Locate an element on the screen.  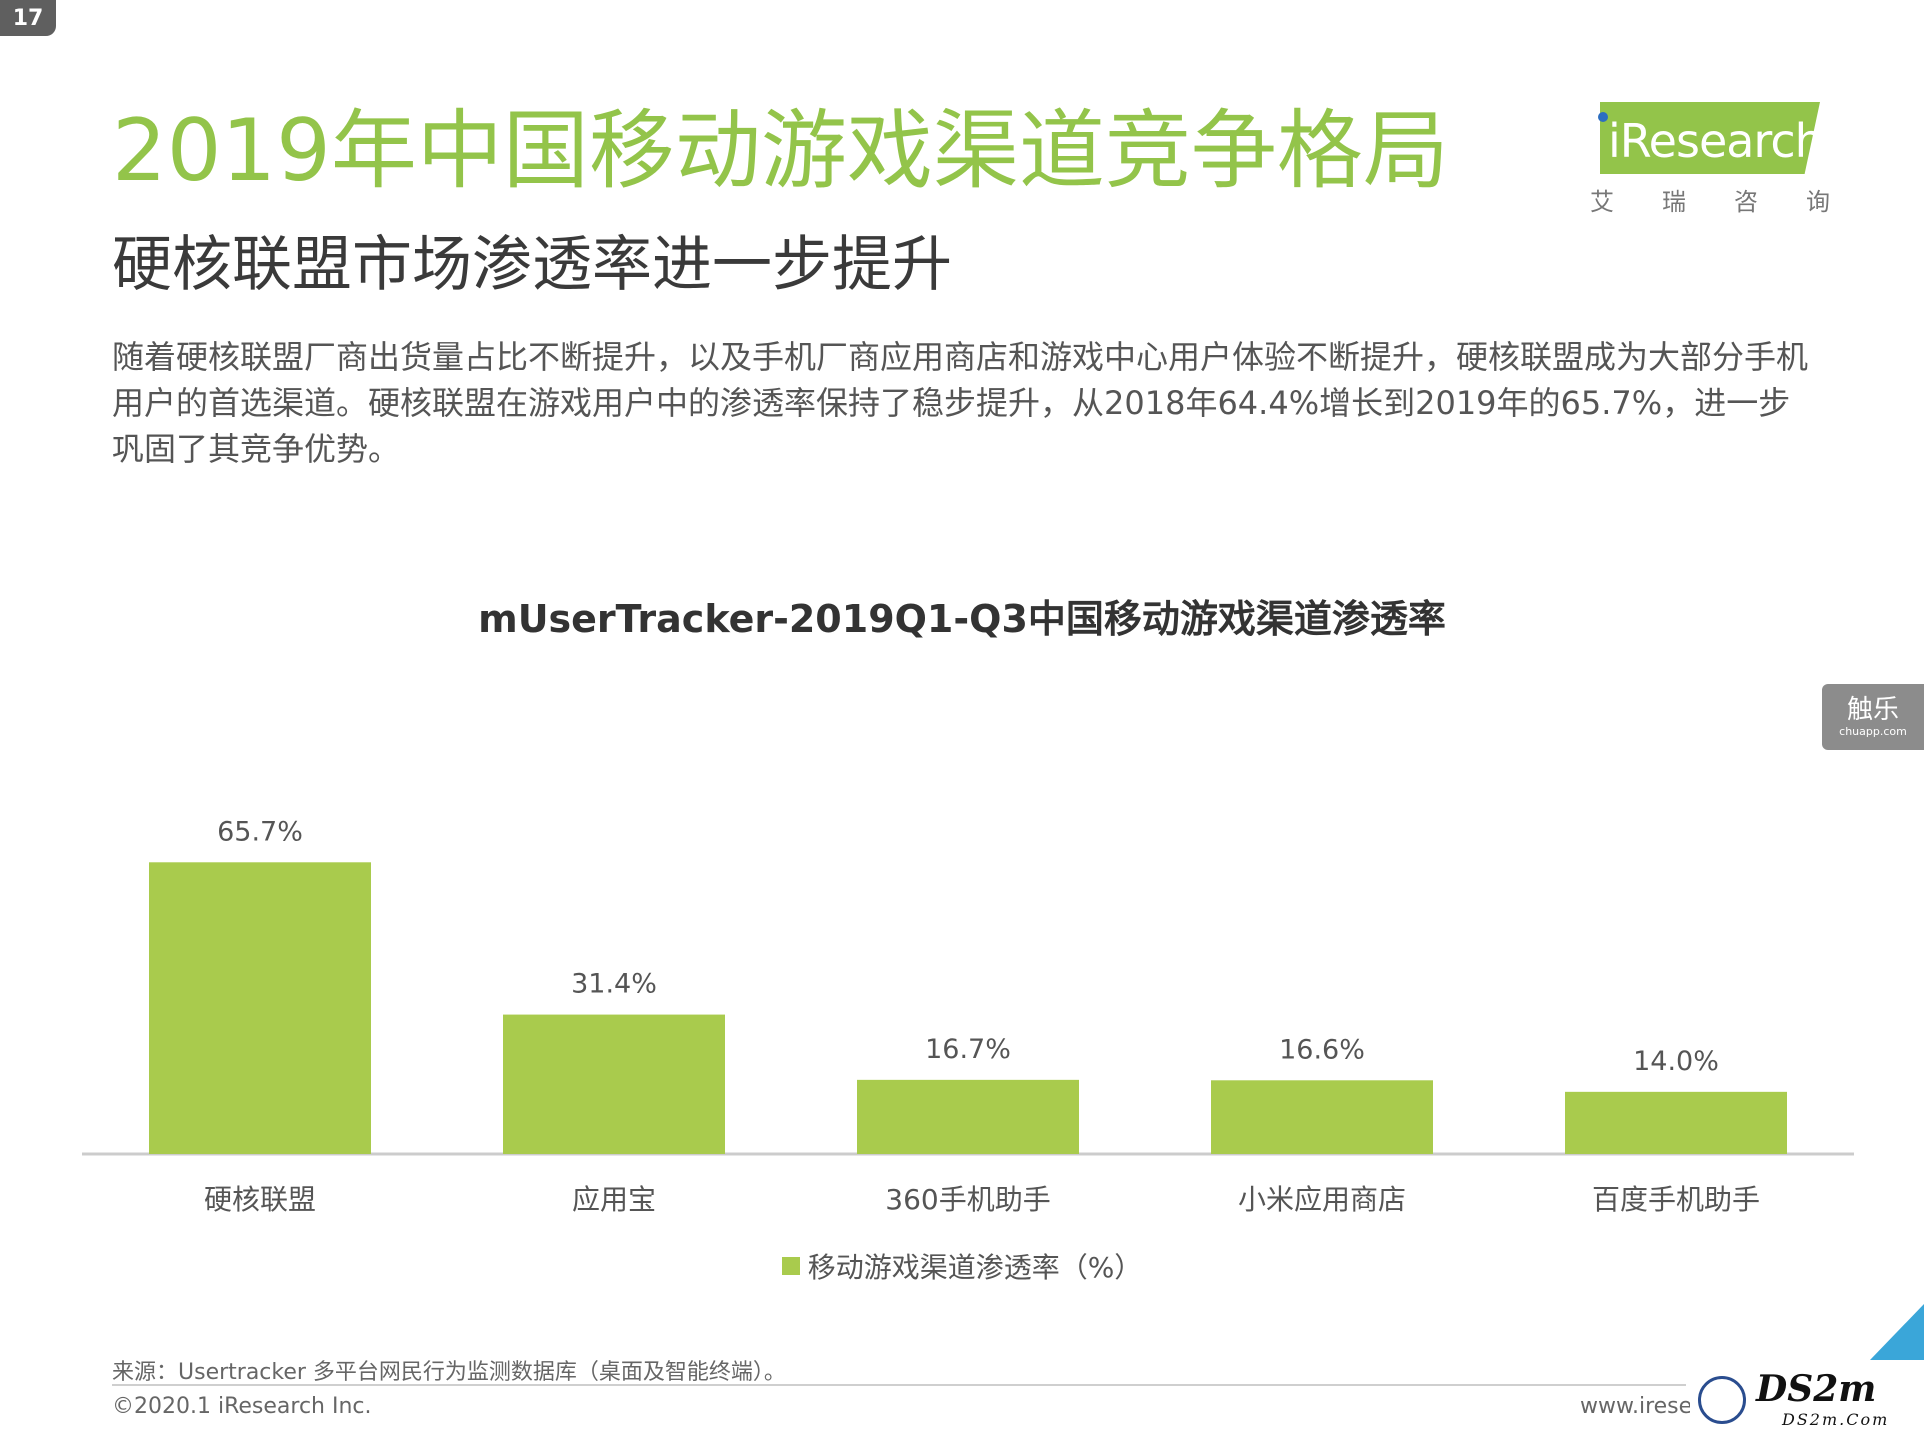
logo-text: iResearch is located at coordinates (1716, 141).